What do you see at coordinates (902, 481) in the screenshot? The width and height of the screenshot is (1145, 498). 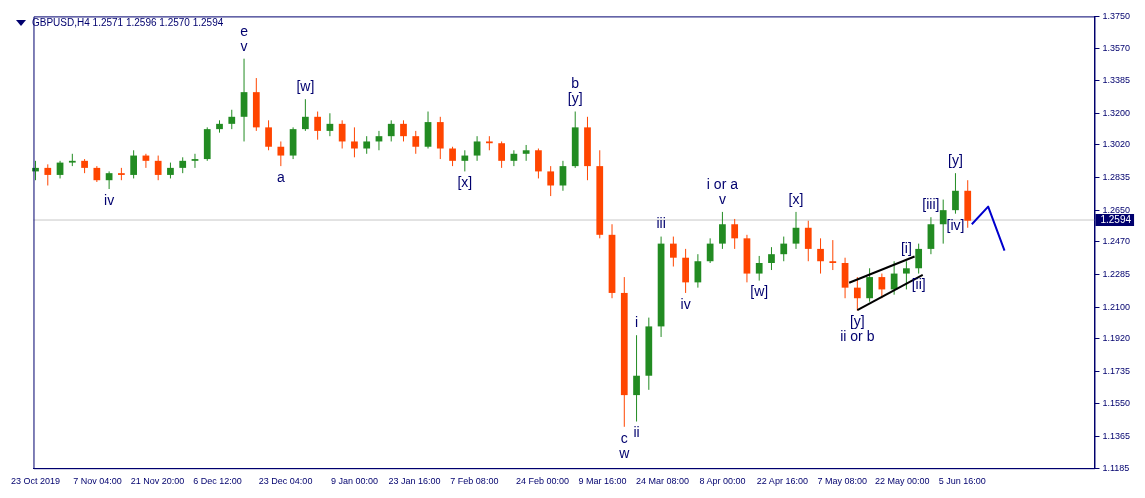 I see `x-tick-label: 22 May 00:00` at bounding box center [902, 481].